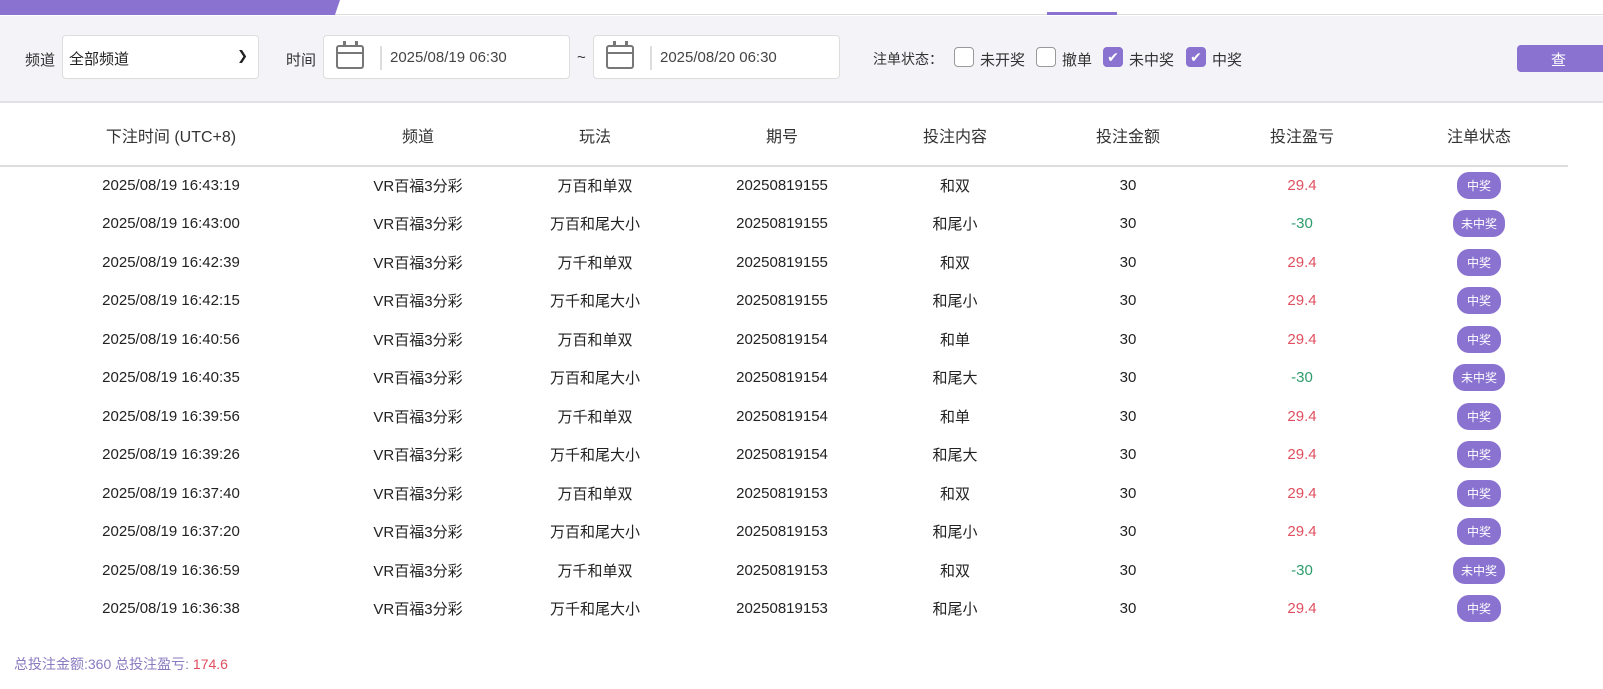  I want to click on total-pl-value: 174.6, so click(210, 664).